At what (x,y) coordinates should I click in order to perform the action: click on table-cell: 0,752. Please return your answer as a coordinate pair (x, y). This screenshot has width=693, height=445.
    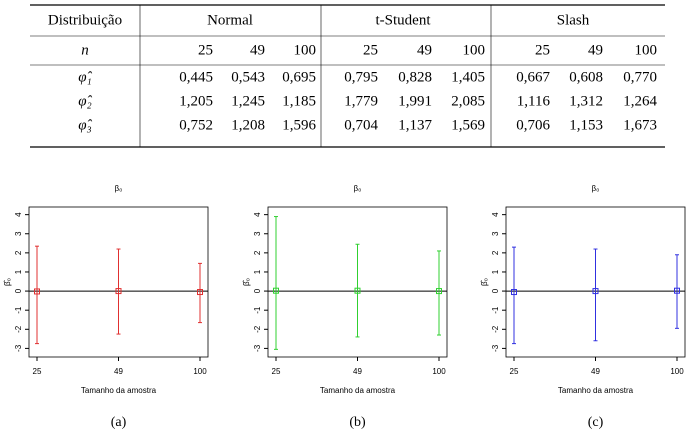
    Looking at the image, I should click on (196, 125).